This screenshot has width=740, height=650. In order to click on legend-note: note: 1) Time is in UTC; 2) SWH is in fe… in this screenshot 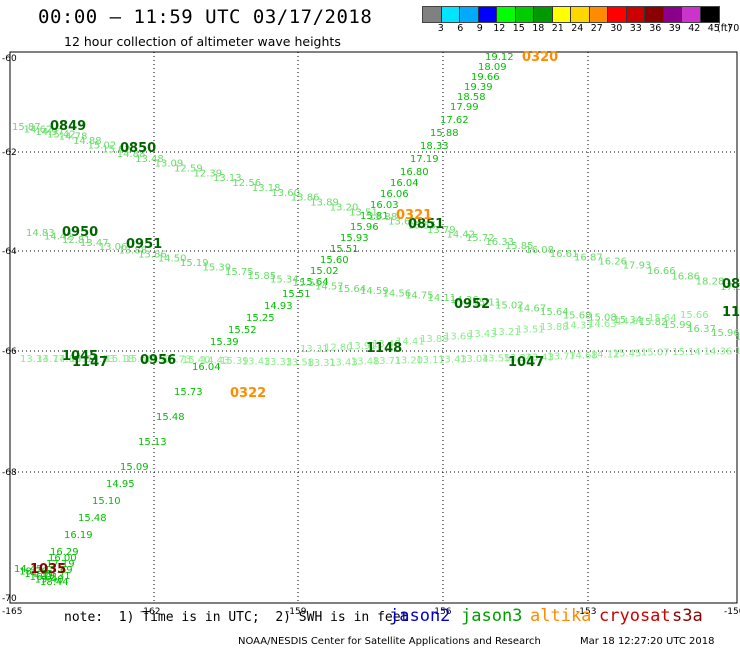, I will do `click(236, 617)`.